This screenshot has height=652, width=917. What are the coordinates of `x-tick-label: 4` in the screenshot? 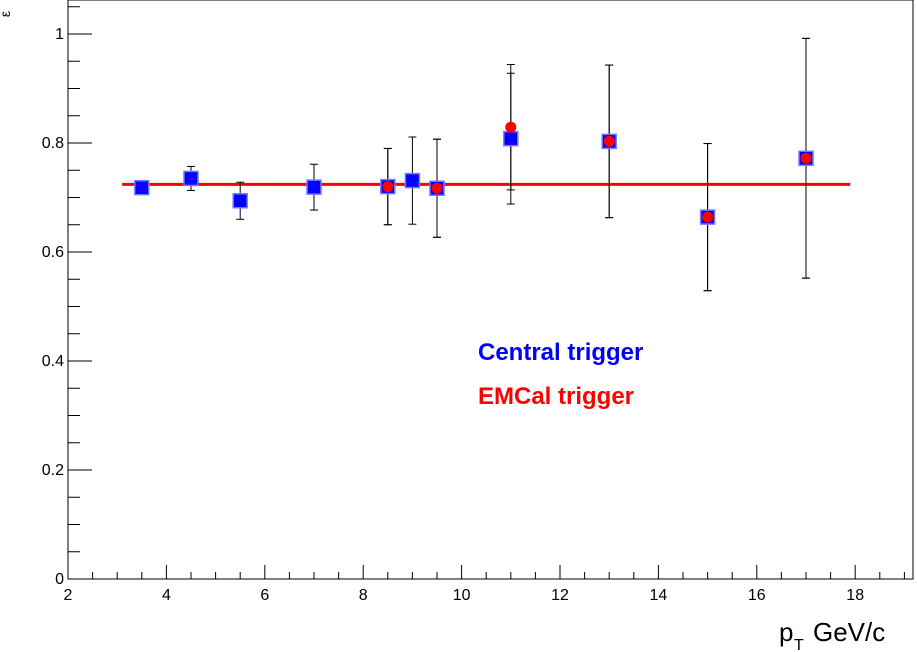 It's located at (166, 595).